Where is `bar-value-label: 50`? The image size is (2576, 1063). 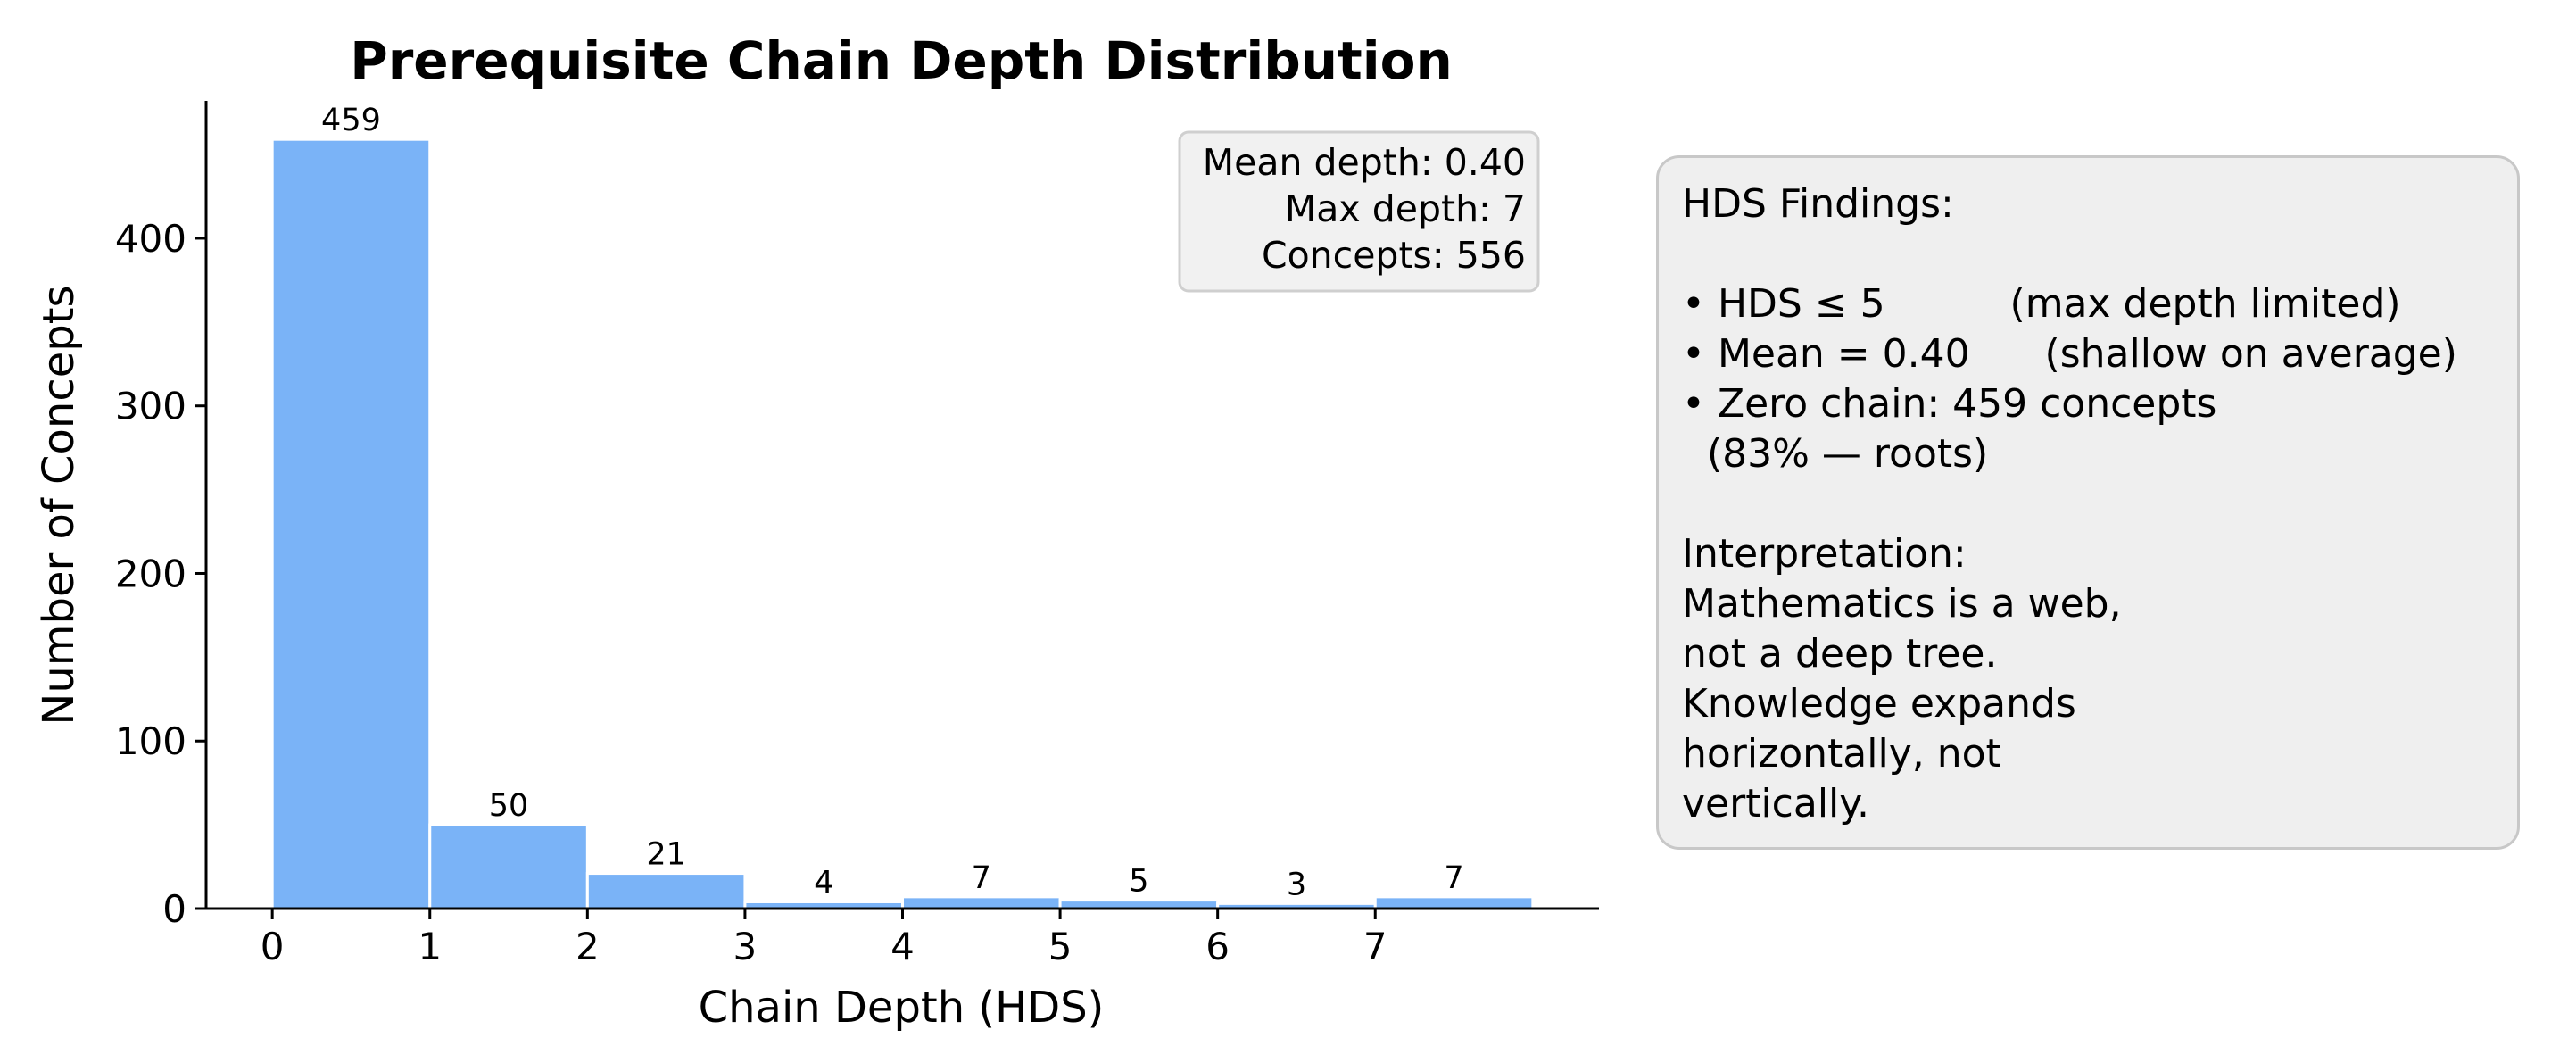
bar-value-label: 50 is located at coordinates (509, 806).